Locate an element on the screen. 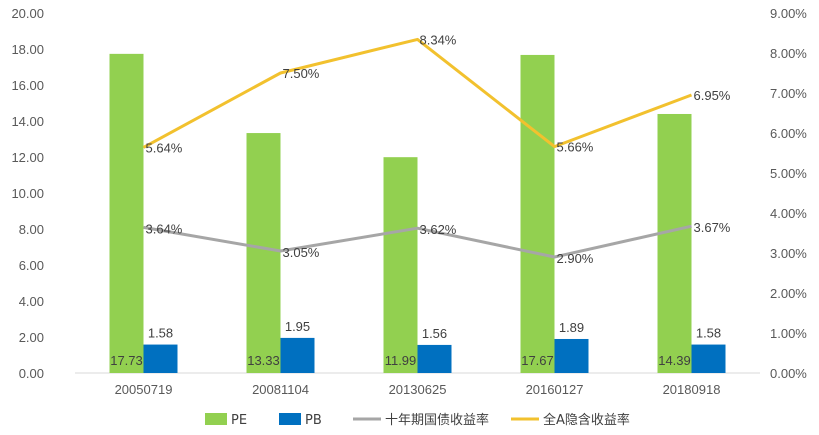  x-tick-label: 20130625 is located at coordinates (418, 389).